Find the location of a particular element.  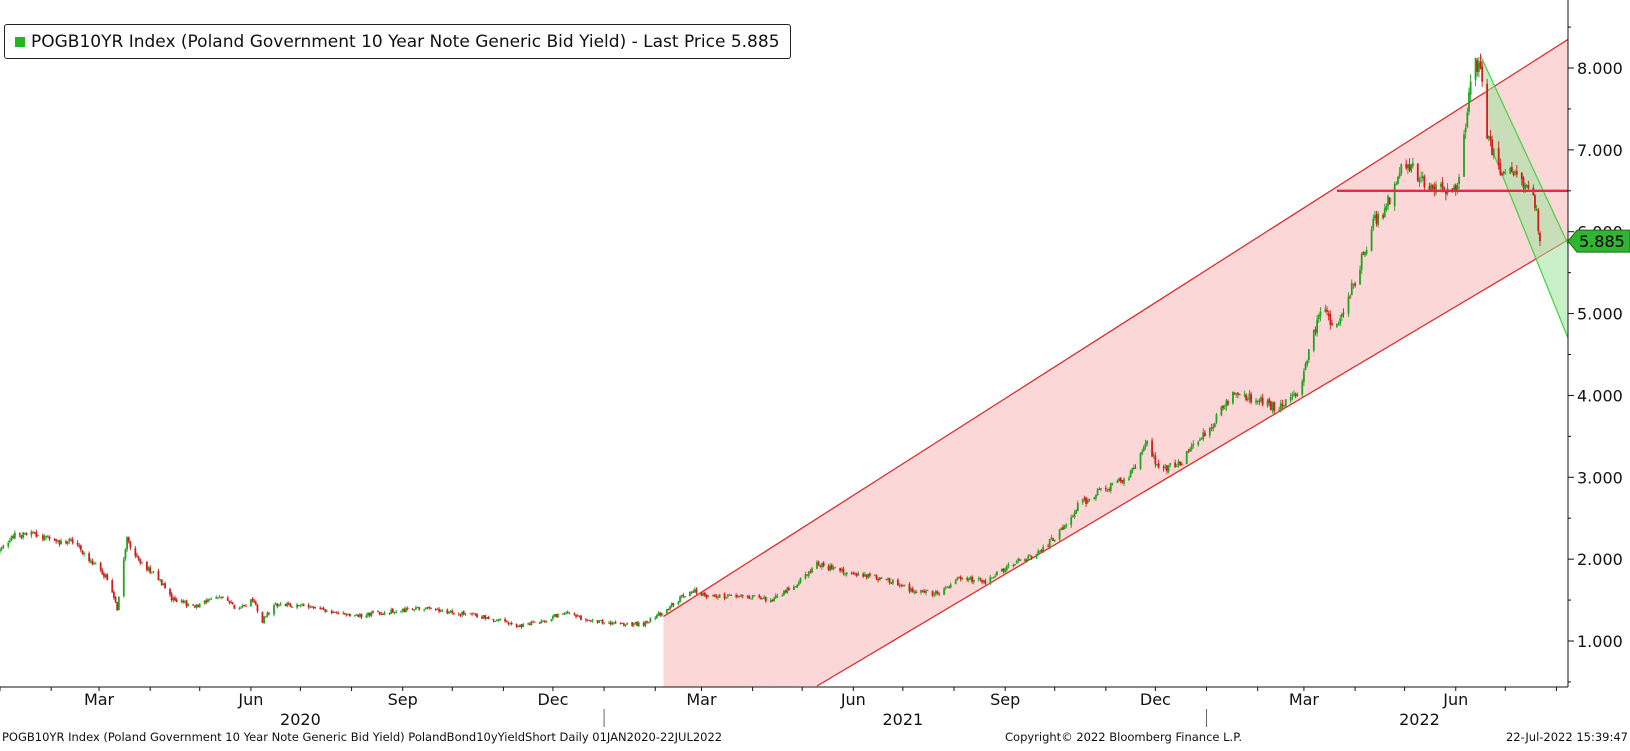

x-tick-label: Sep is located at coordinates (403, 699).